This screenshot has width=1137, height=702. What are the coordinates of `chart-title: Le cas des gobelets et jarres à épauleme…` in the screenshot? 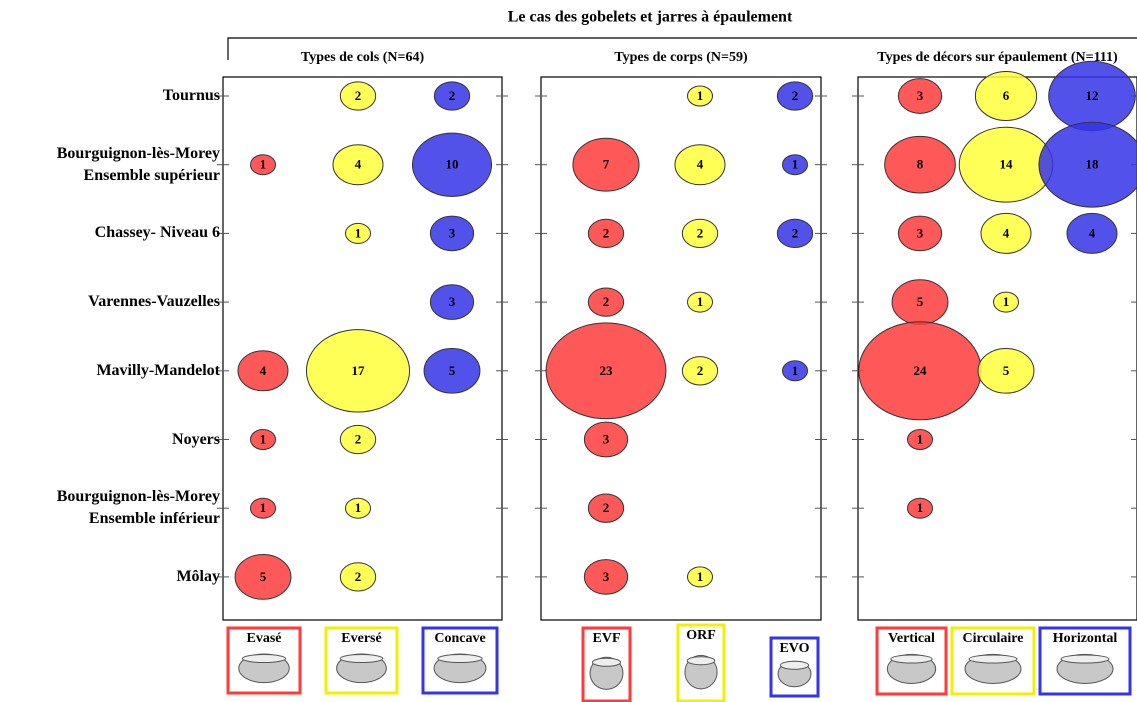 It's located at (650, 17).